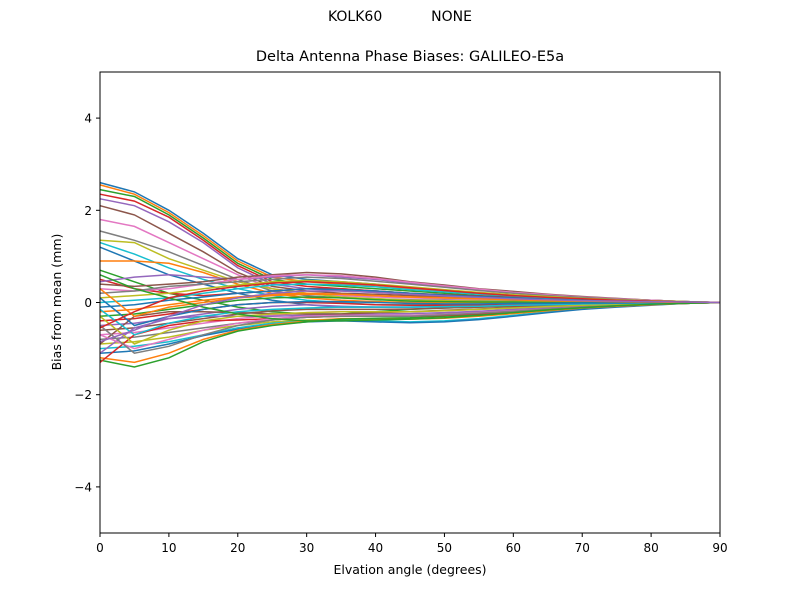 The height and width of the screenshot is (600, 800). Describe the element at coordinates (400, 17) in the screenshot. I see `figure-suptitle: KOLK60 NONE` at that location.